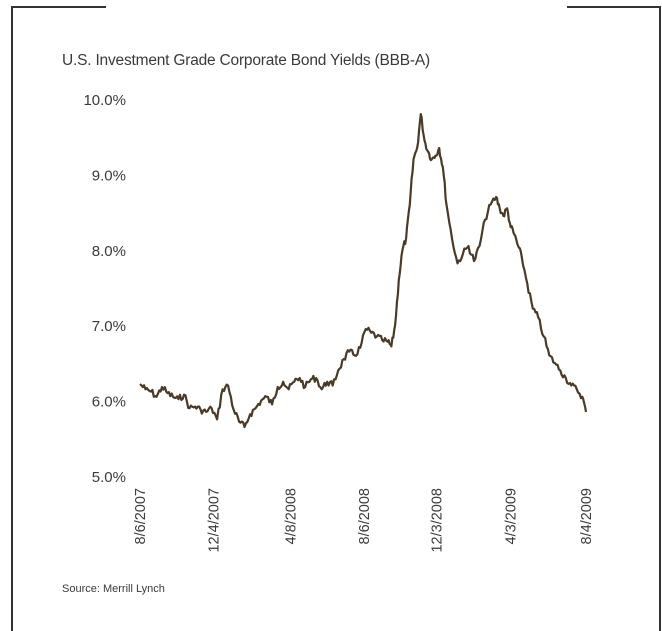 This screenshot has height=631, width=662. What do you see at coordinates (109, 175) in the screenshot?
I see `y-tick-label: 9.0%` at bounding box center [109, 175].